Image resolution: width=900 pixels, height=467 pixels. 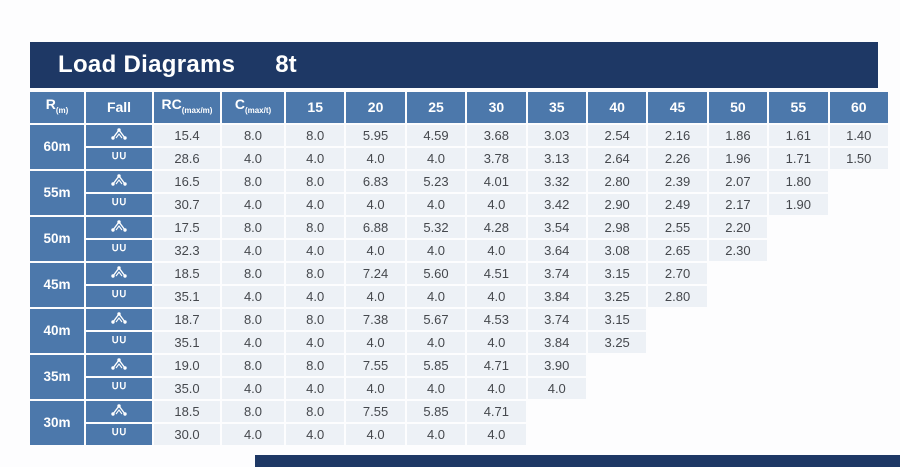 I want to click on load-cell: 2.16, so click(x=677, y=135).